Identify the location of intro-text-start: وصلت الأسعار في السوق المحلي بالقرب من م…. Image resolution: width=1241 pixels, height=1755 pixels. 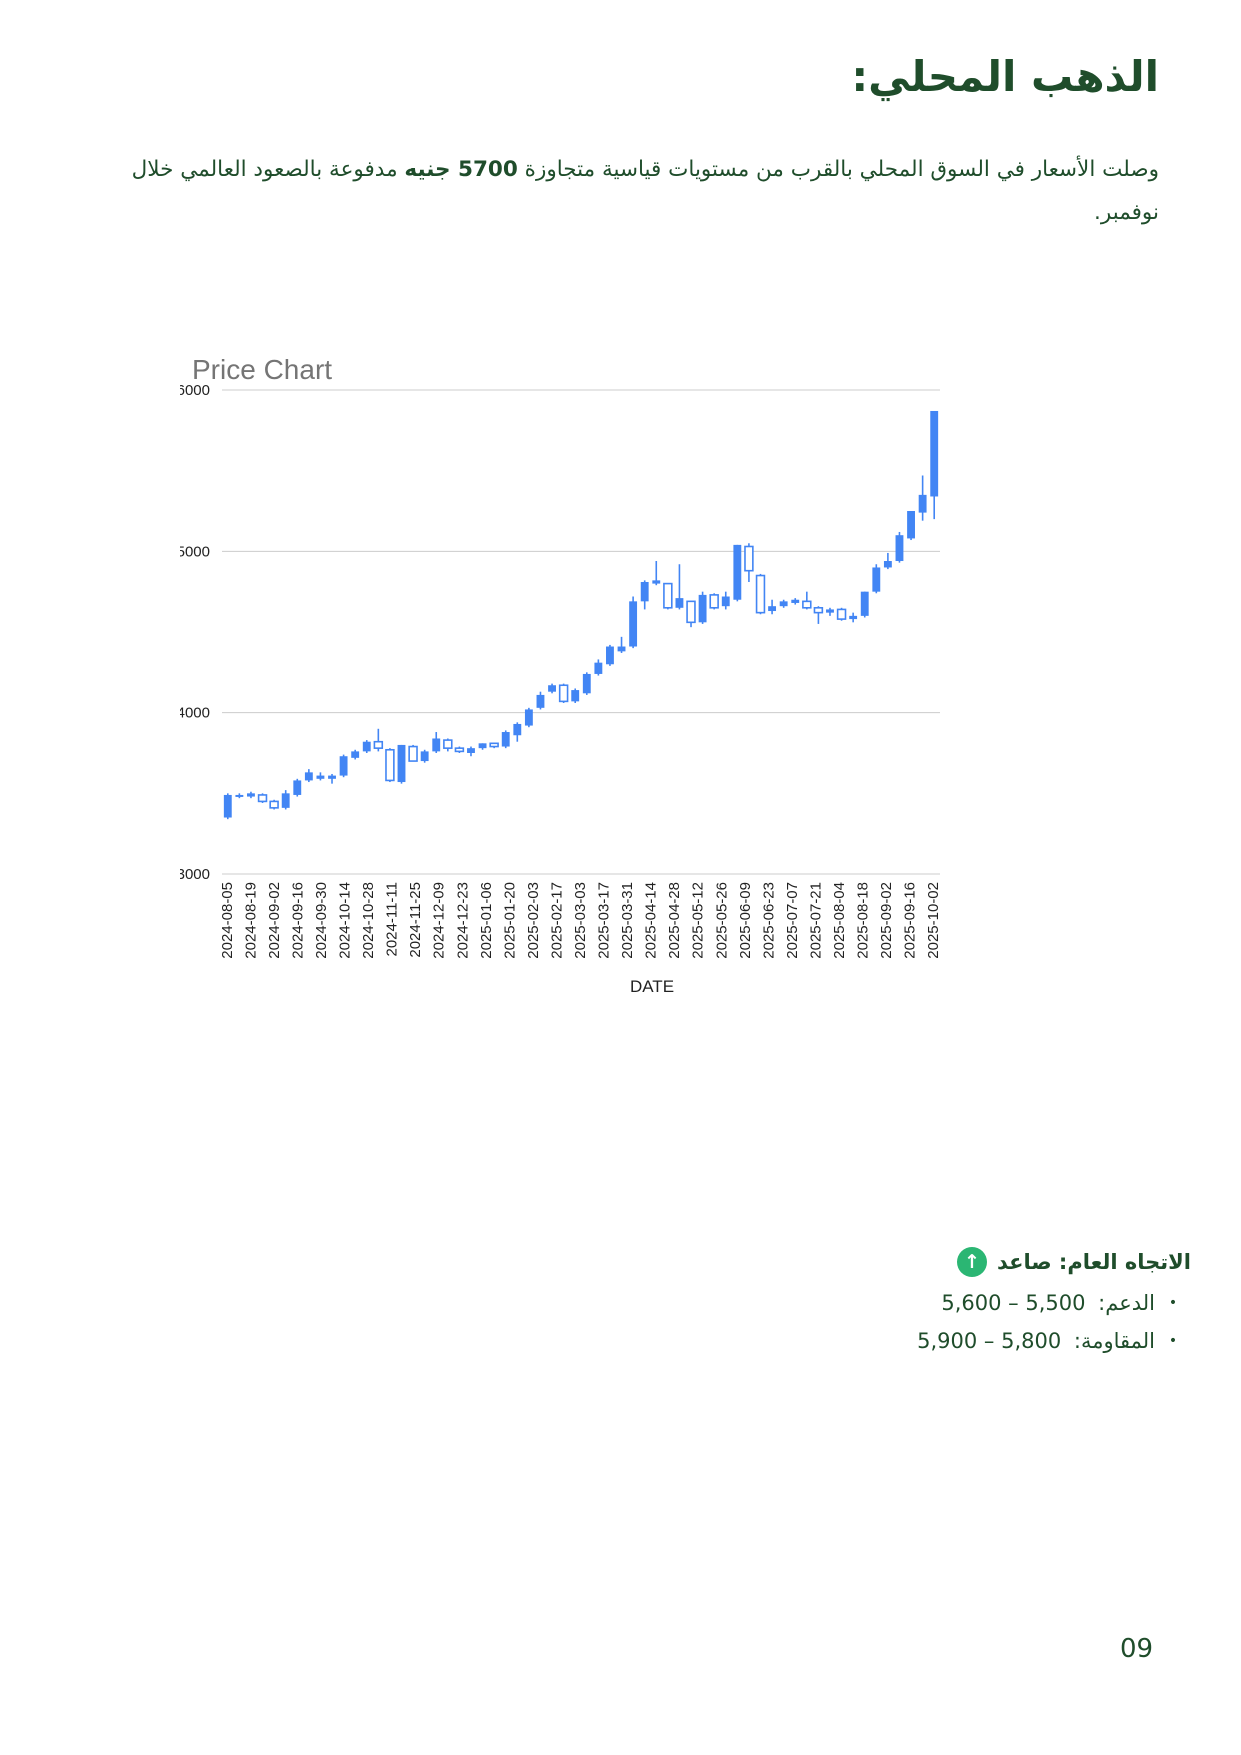
(838, 169).